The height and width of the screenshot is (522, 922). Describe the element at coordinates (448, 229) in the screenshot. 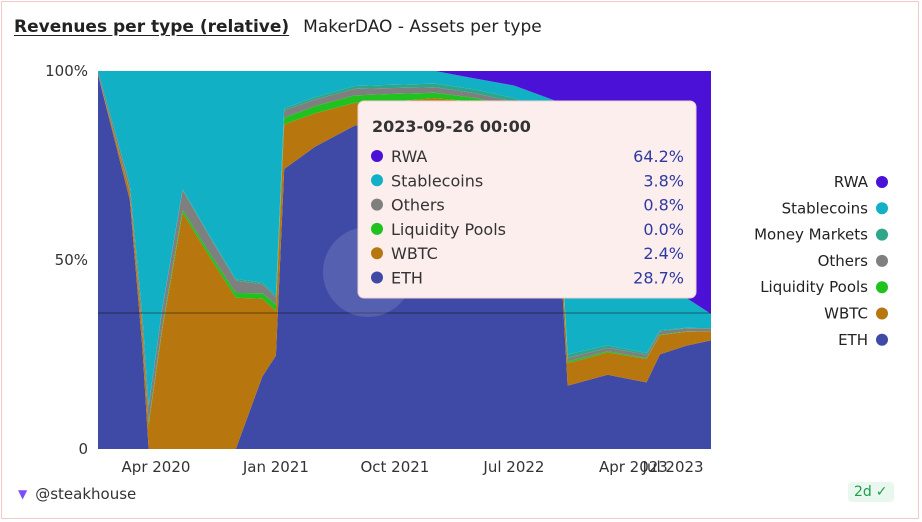

I see `tooltip-row-label: Liquidity Pools` at that location.